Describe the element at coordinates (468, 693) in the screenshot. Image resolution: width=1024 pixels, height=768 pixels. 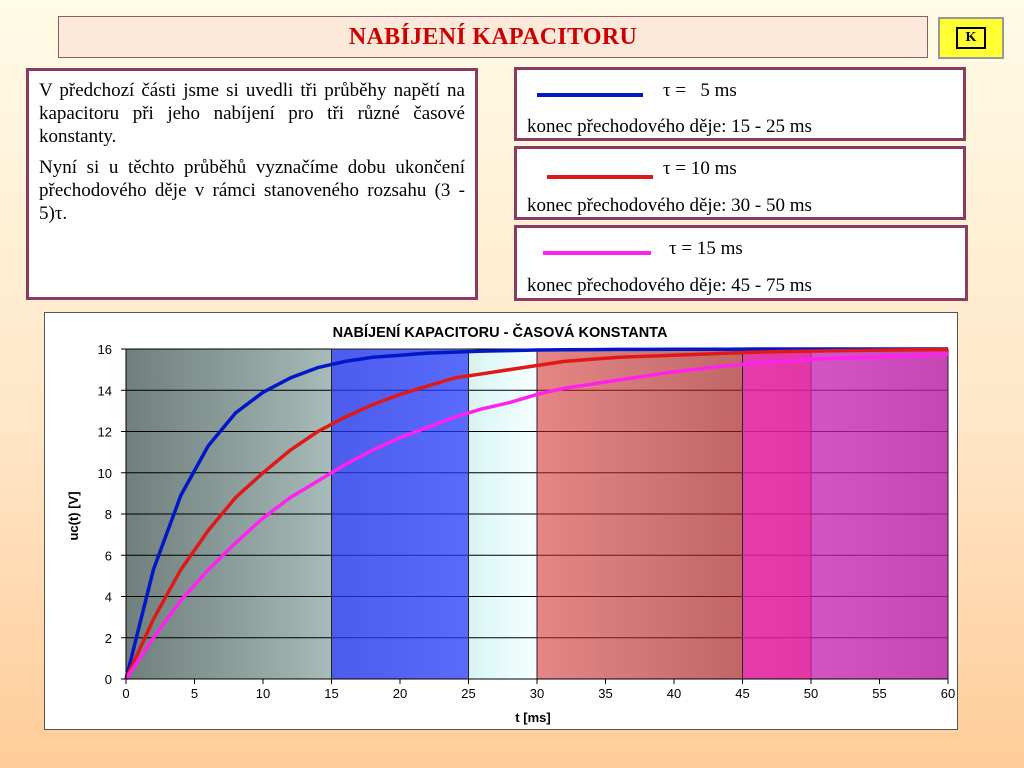
I see `x-tick-label: 25` at that location.